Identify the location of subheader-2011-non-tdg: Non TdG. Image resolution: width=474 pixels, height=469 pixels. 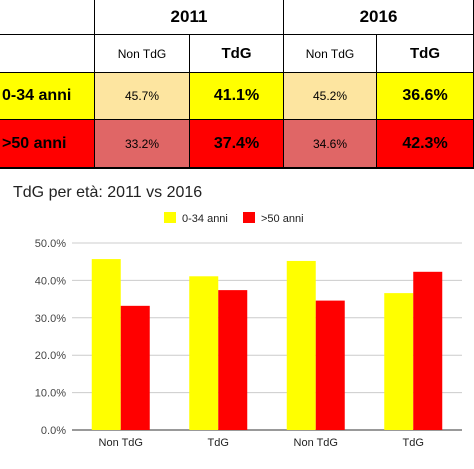
(142, 54).